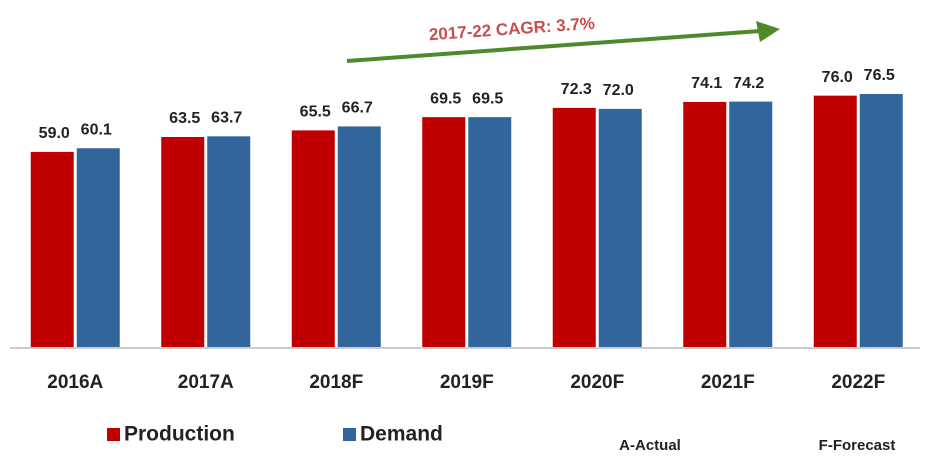 The image size is (928, 459). I want to click on note: A-Actual, so click(650, 445).